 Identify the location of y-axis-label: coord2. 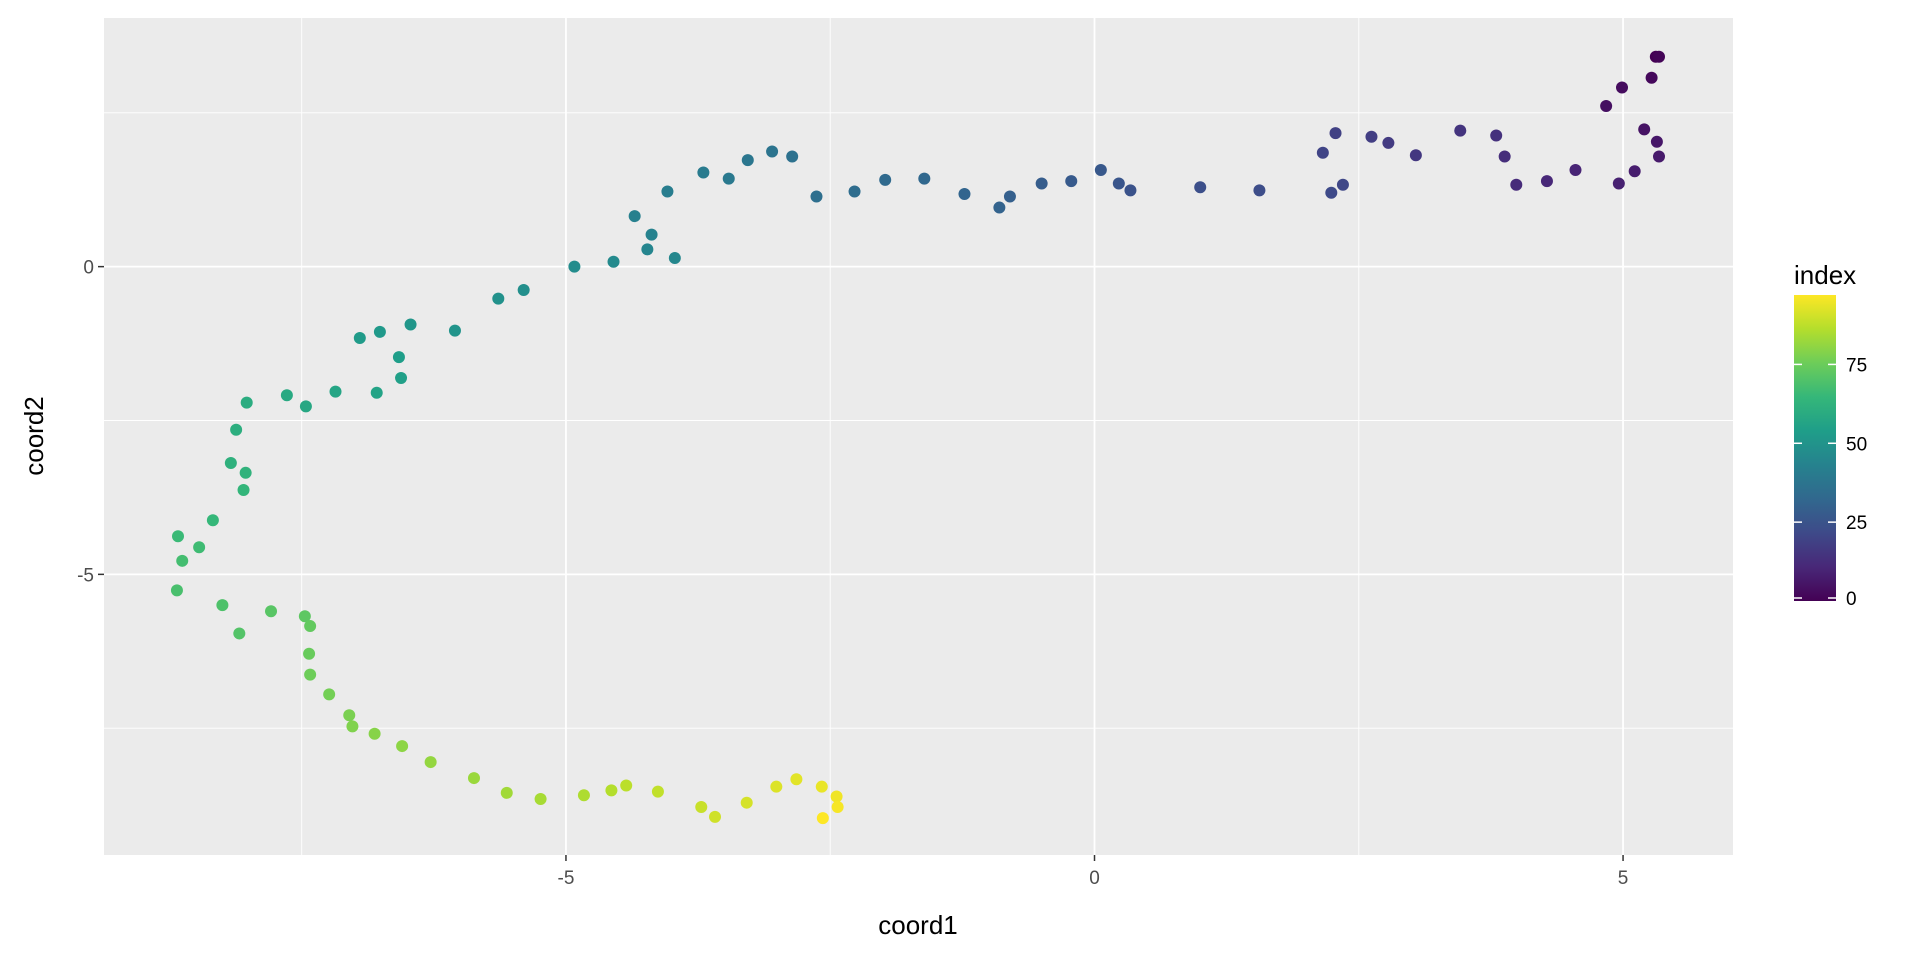
(34, 436).